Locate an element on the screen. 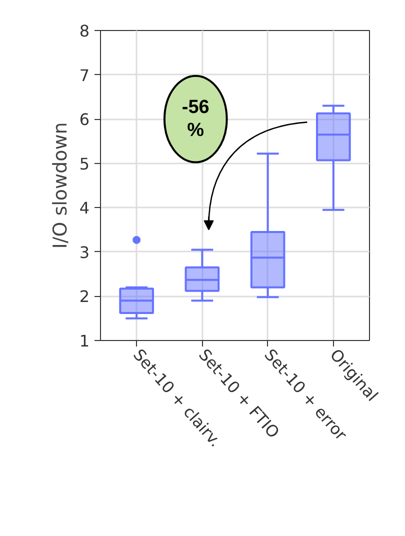 This screenshot has height=536, width=405. y-tick-label: 8 is located at coordinates (84, 31).